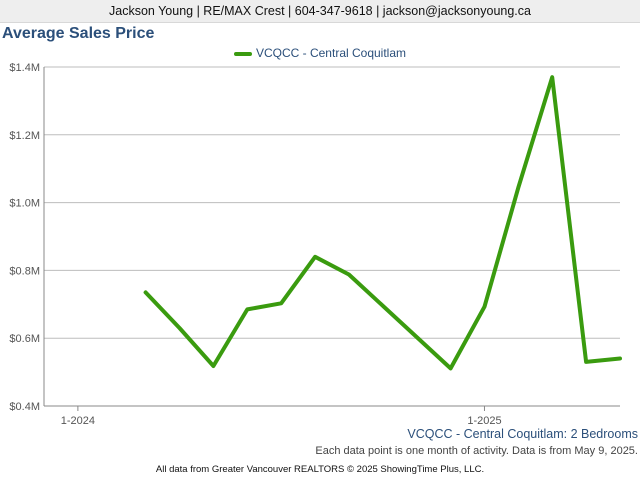 The width and height of the screenshot is (640, 480). What do you see at coordinates (331, 53) in the screenshot?
I see `legend-label: VCQCC - Central Coquitlam` at bounding box center [331, 53].